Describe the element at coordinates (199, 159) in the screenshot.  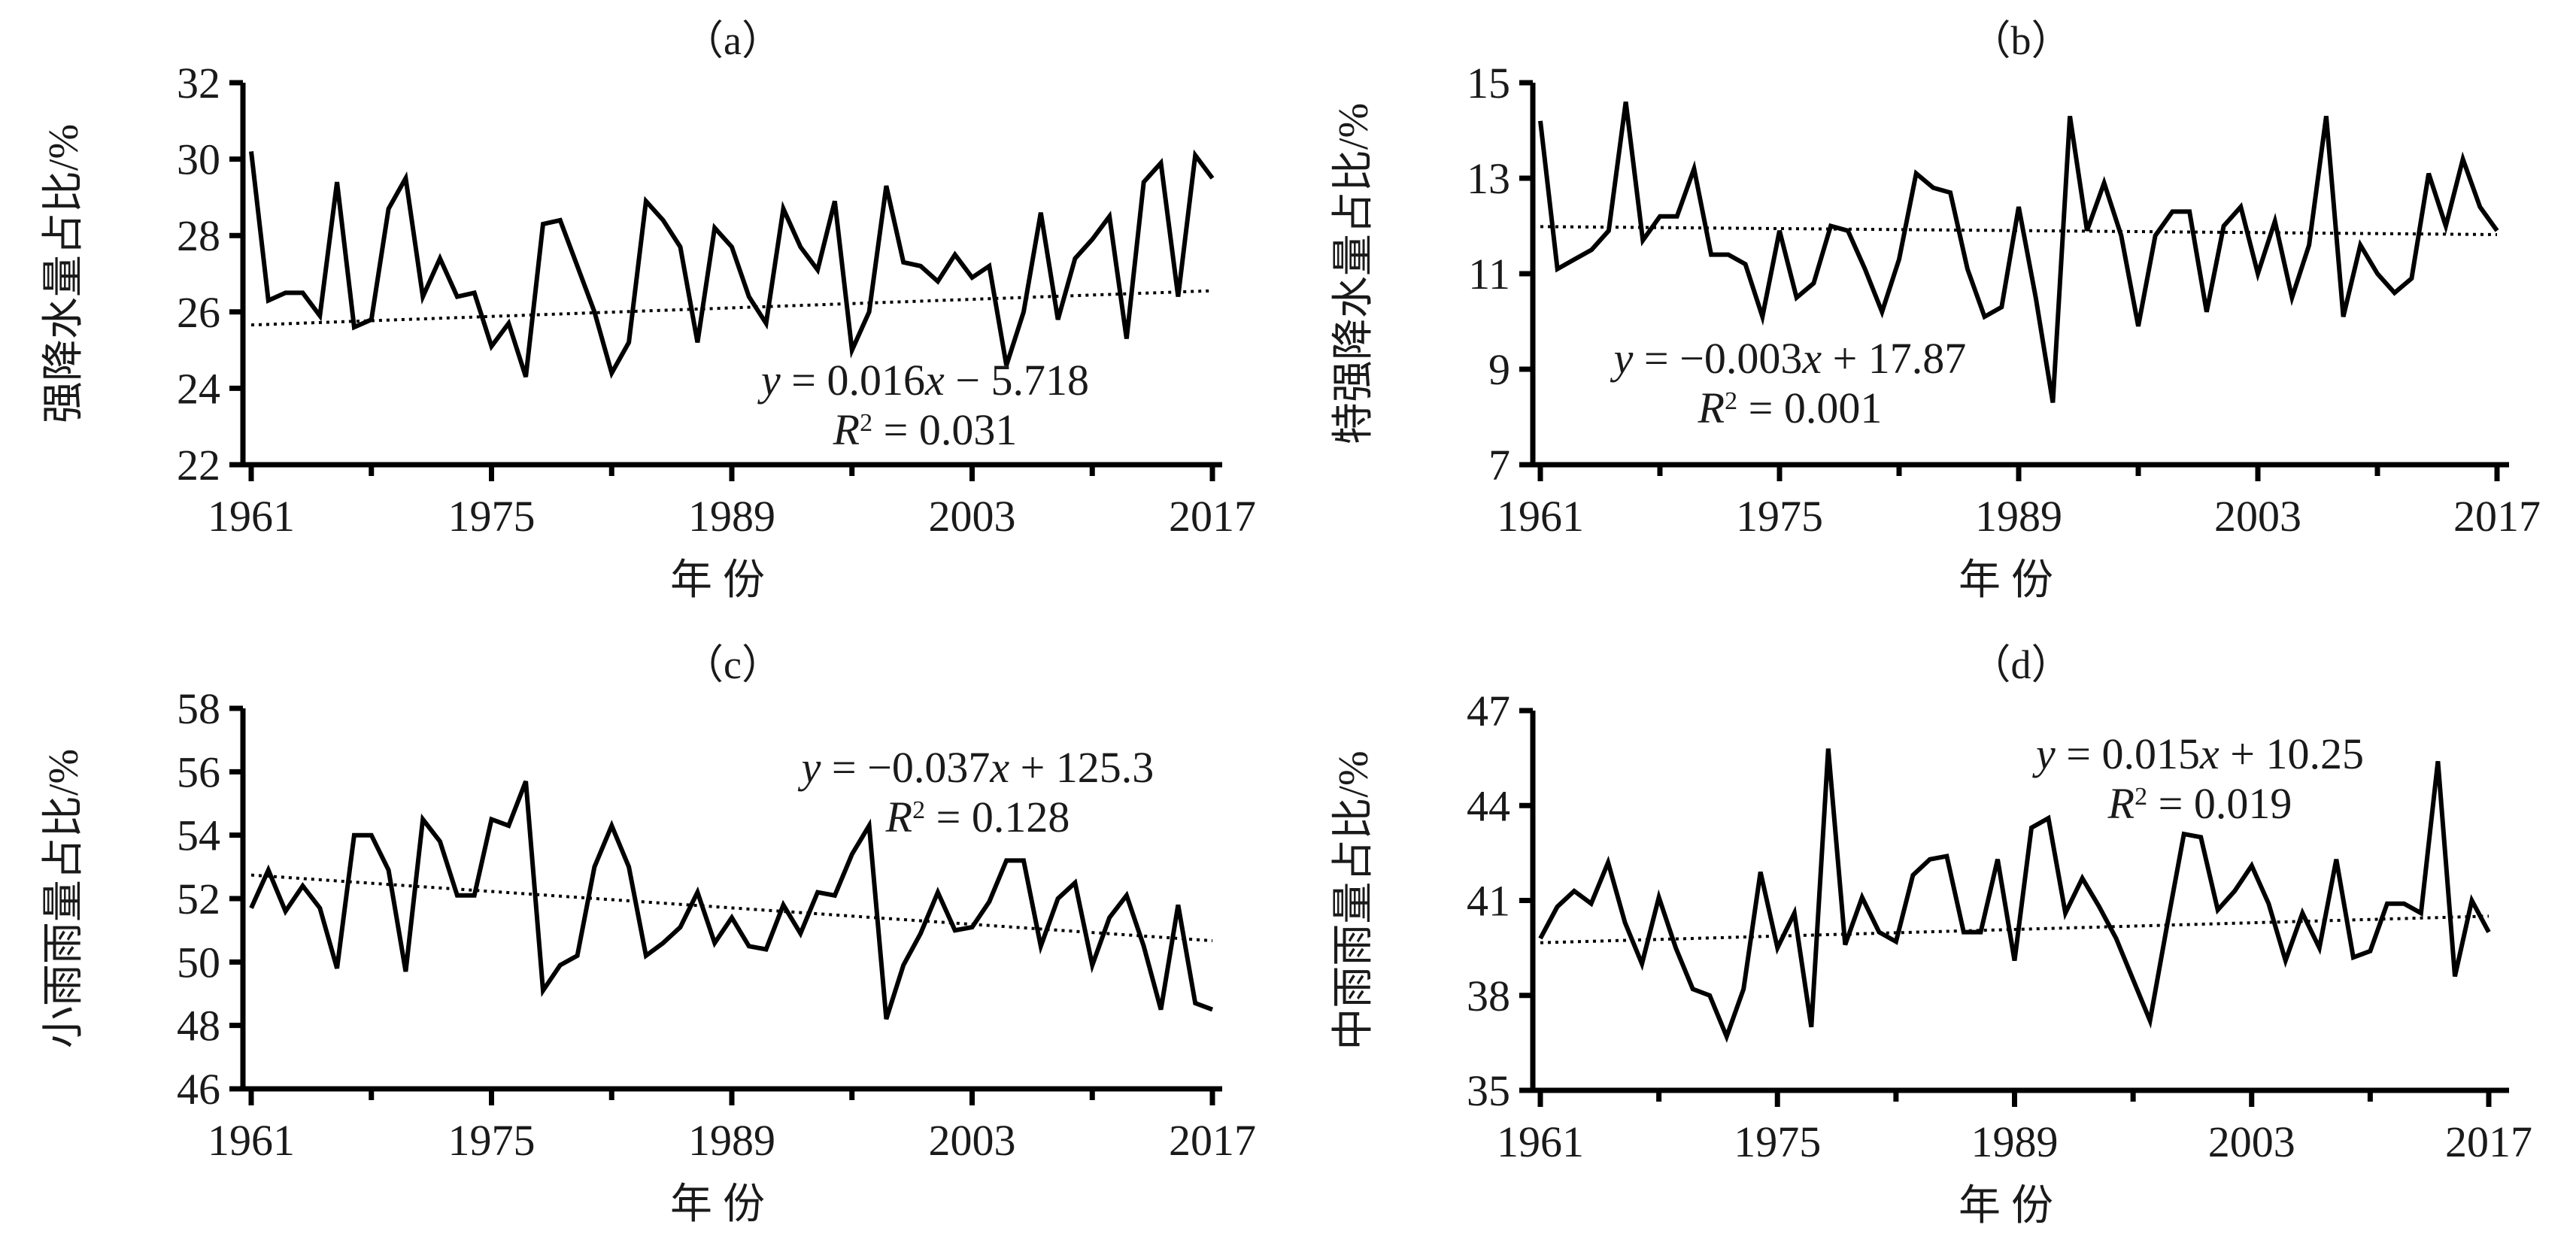
I see `y-tick-label: 30` at that location.